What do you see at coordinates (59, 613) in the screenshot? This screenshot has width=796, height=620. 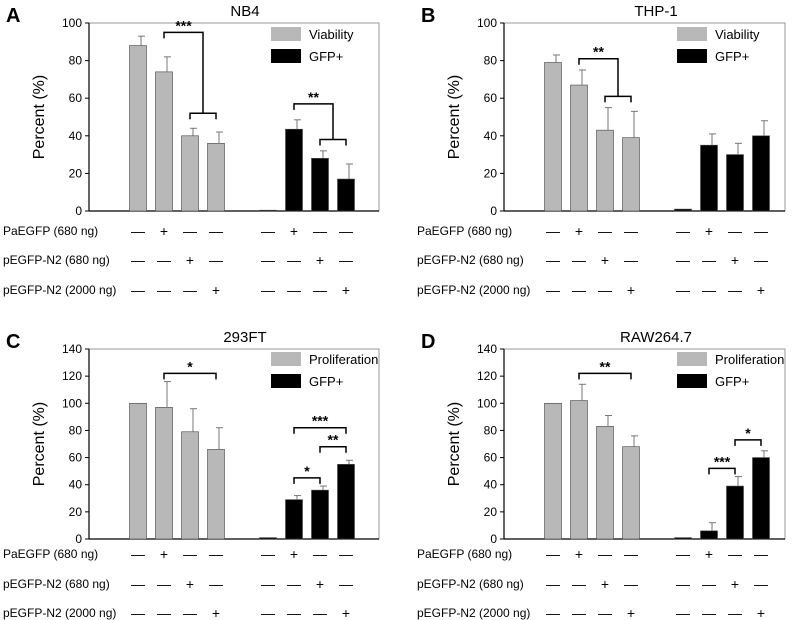 I see `condition-row-label: pEGFP-N2 (2000 ng)` at bounding box center [59, 613].